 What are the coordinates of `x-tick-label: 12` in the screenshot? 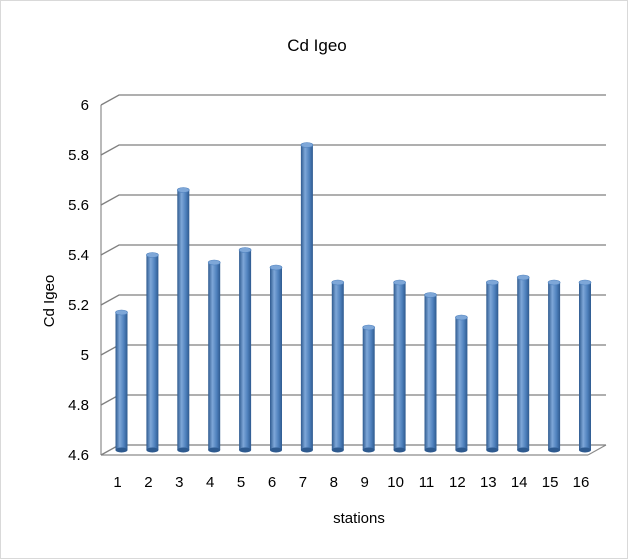 It's located at (457, 482).